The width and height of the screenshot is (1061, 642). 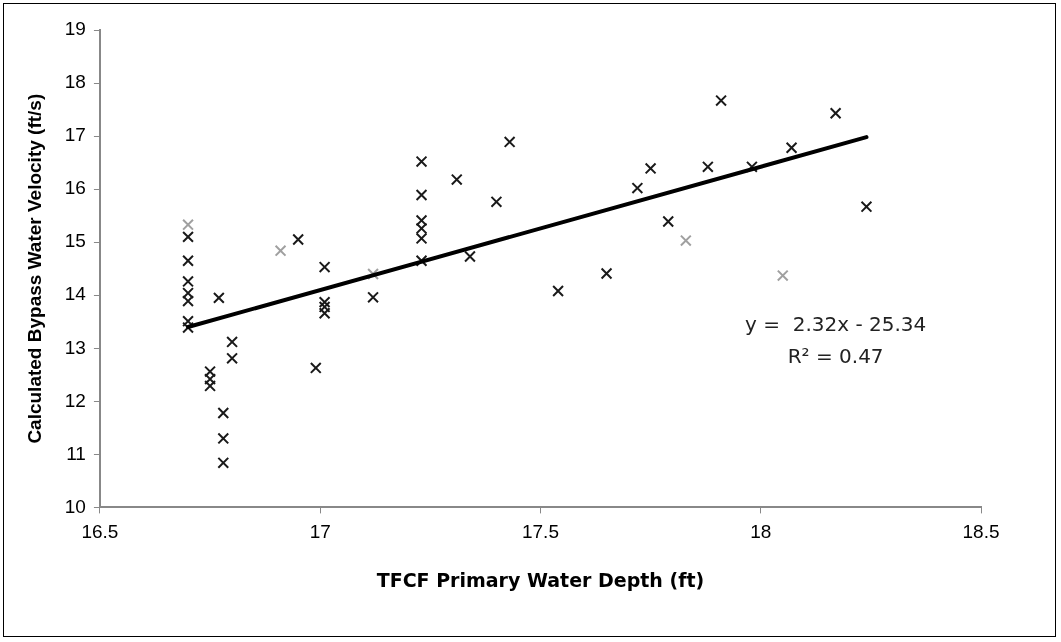 What do you see at coordinates (75, 506) in the screenshot?
I see `y-tick-label: 10` at bounding box center [75, 506].